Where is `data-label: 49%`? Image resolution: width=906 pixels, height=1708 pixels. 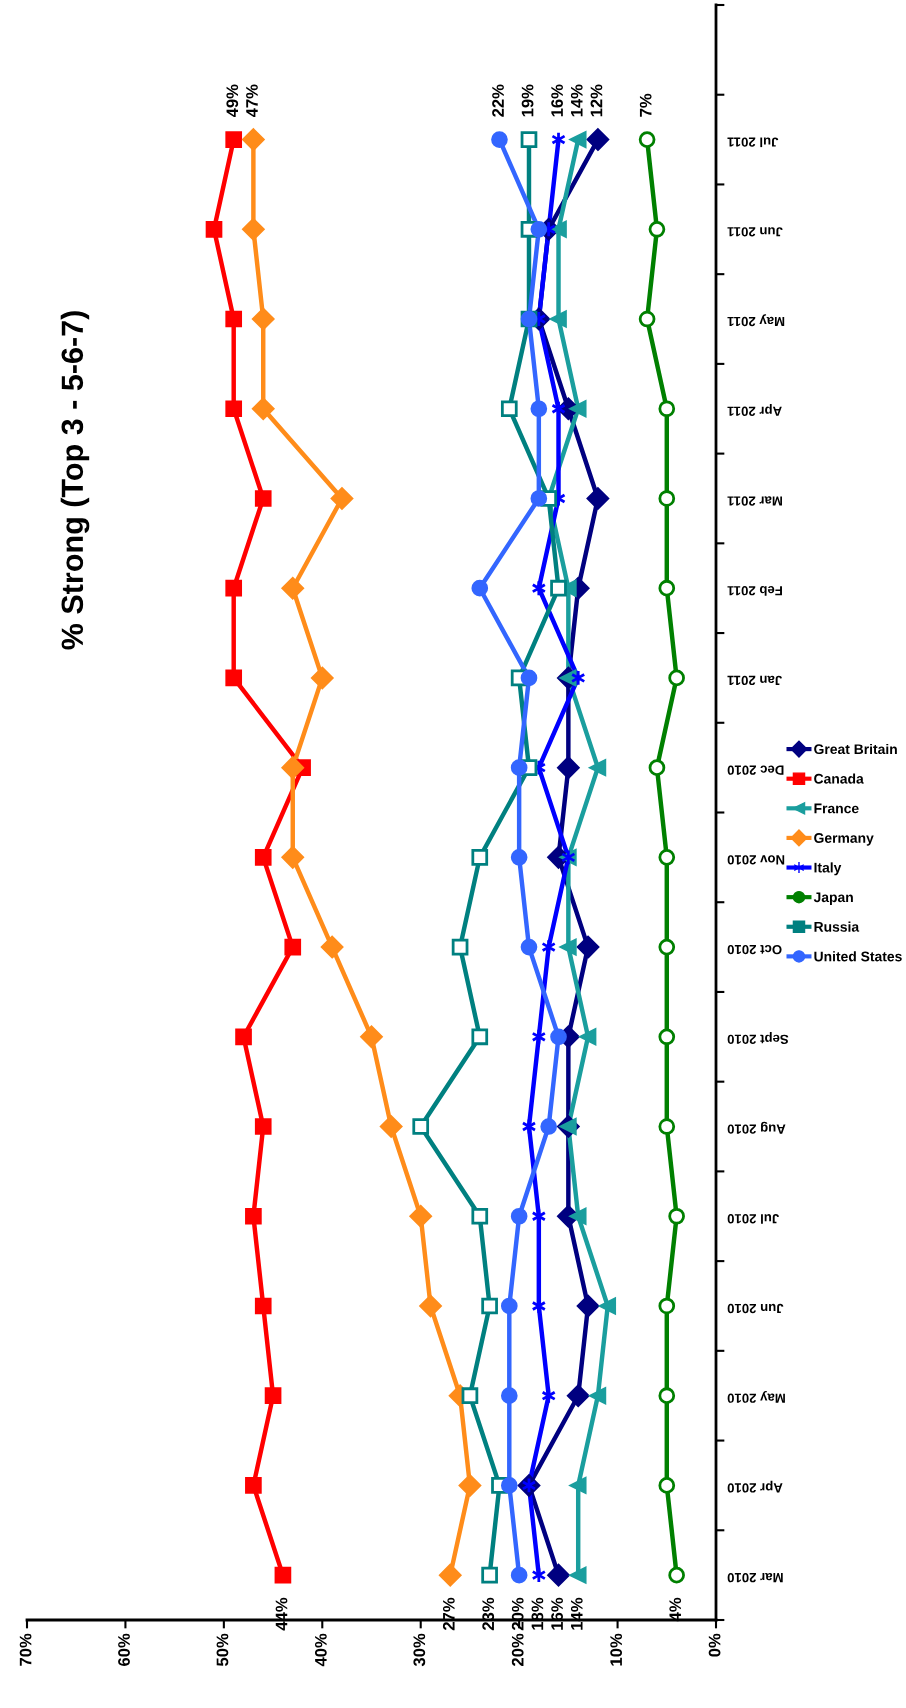
data-label: 49% is located at coordinates (232, 101).